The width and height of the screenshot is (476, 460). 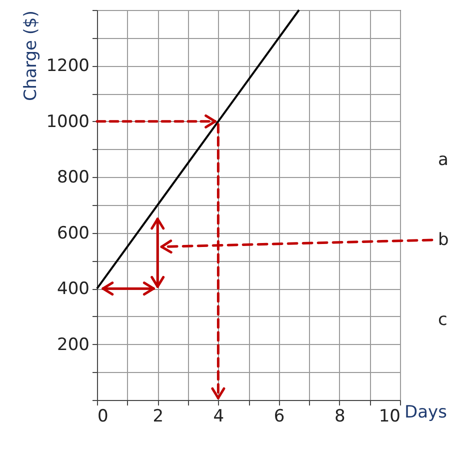 I want to click on y-tick-label: 200, so click(x=73, y=344).